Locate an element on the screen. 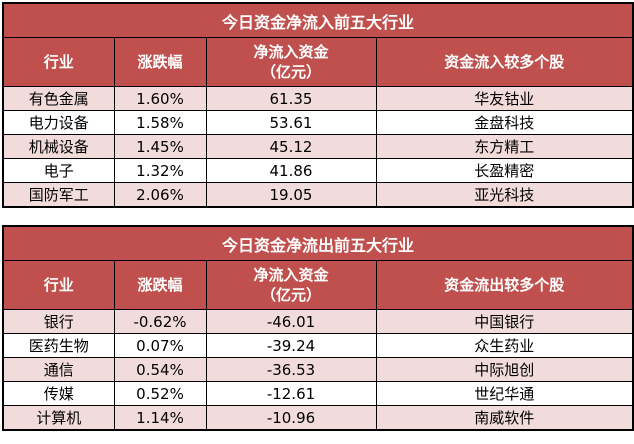 The width and height of the screenshot is (634, 444). inflow-col-header-stocks: 资金流入较多个股 is located at coordinates (504, 62).